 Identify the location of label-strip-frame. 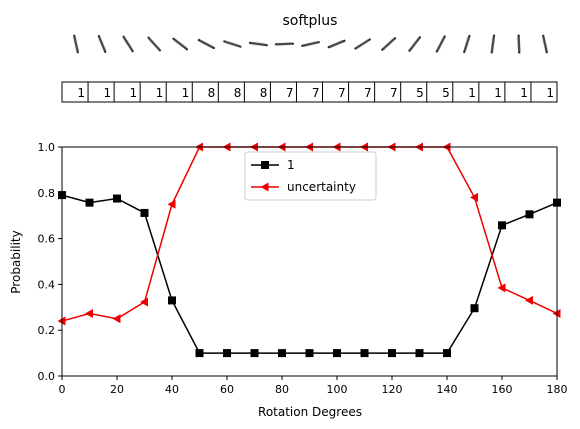
(309, 92).